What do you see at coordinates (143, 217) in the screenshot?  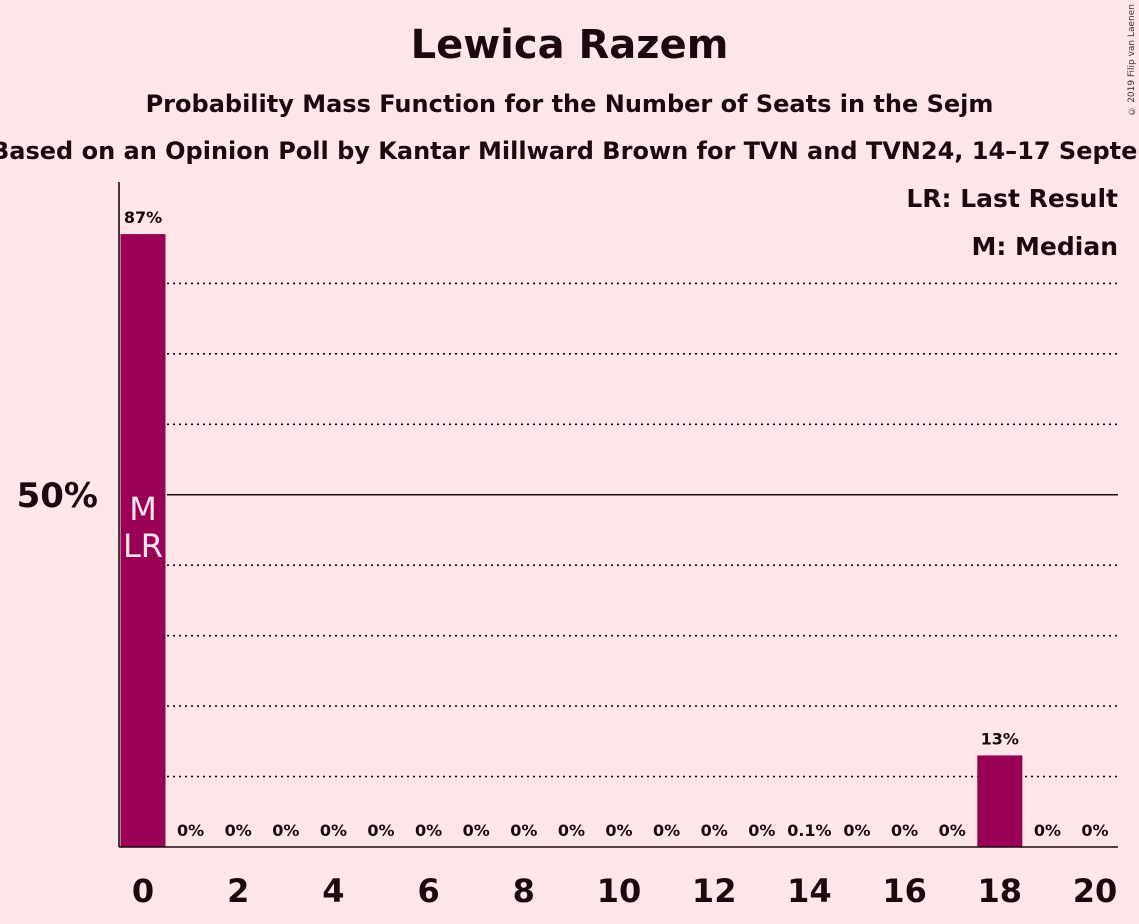 I see `bar-label-0: 87%` at bounding box center [143, 217].